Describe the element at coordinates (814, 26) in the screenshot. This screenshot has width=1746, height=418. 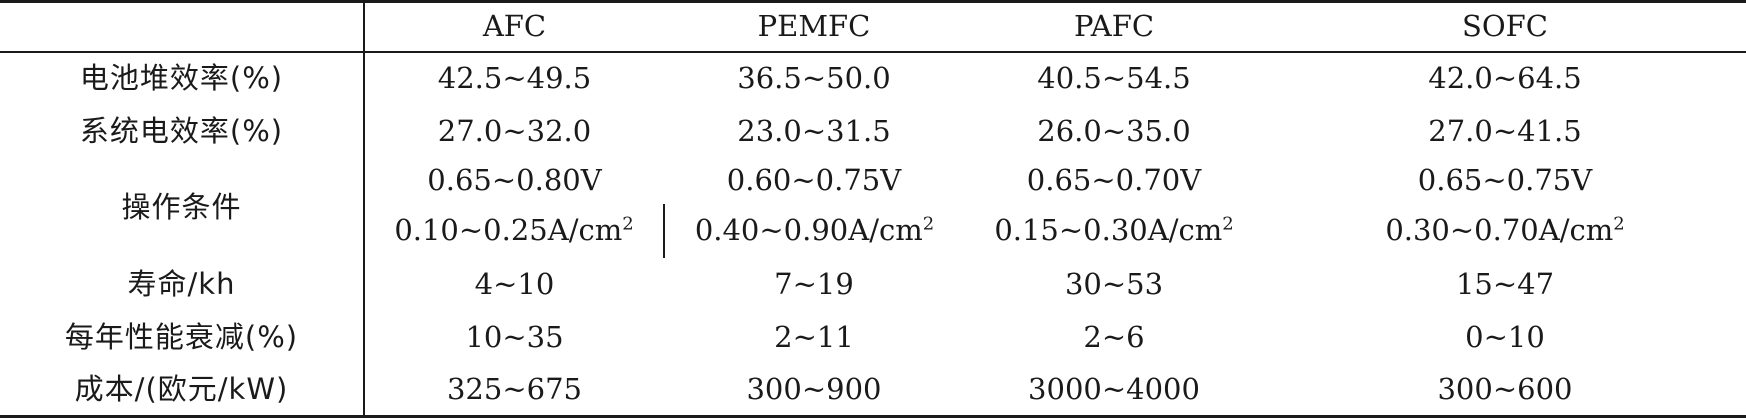
I see `header-cell-pemfc: PEMFC` at that location.